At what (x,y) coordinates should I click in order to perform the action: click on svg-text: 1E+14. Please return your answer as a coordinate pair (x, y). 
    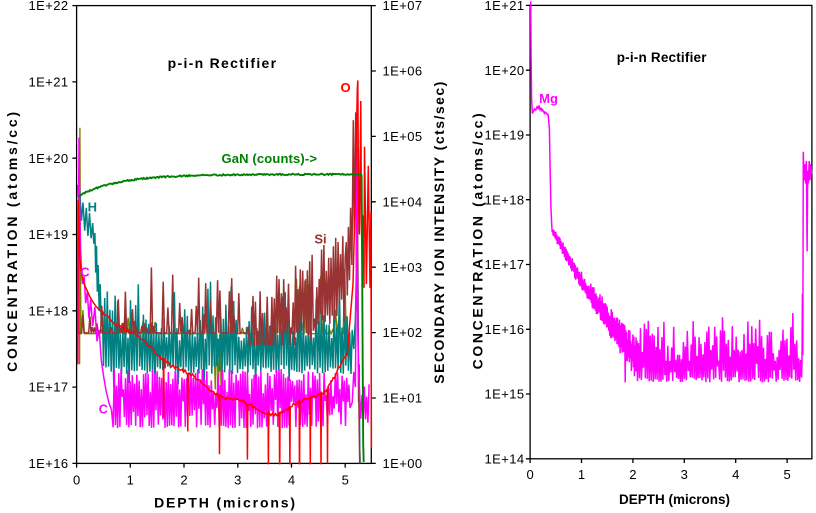
    Looking at the image, I should click on (505, 458).